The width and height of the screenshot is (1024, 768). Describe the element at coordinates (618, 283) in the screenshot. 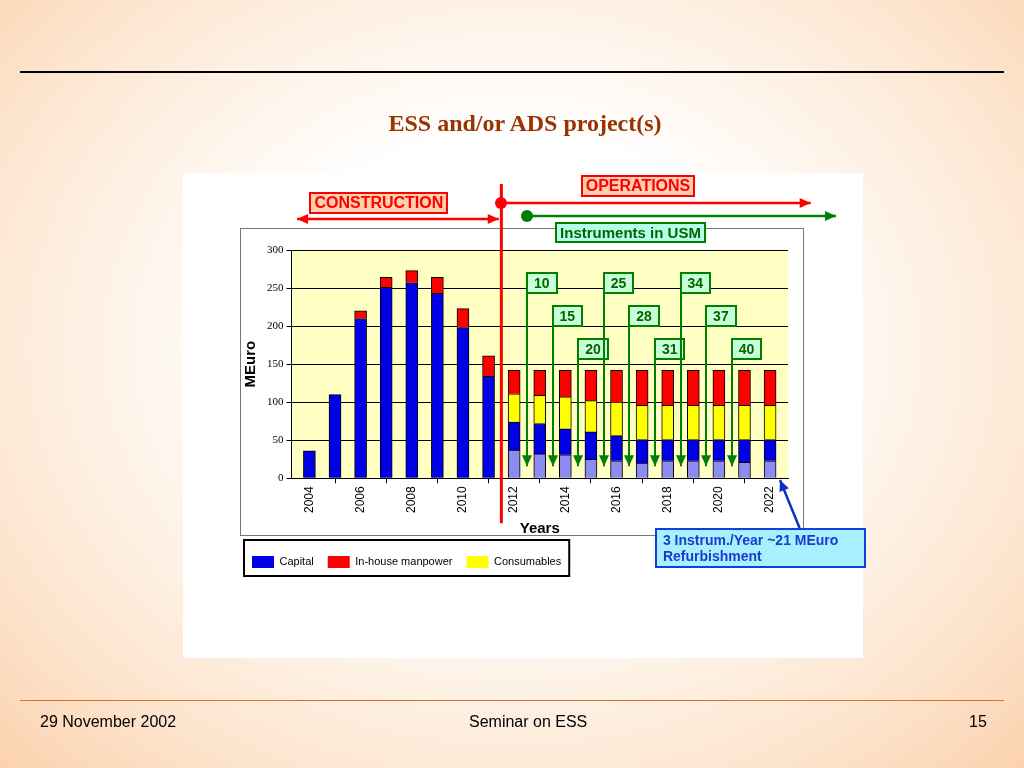

I see `annotation: 25` at that location.